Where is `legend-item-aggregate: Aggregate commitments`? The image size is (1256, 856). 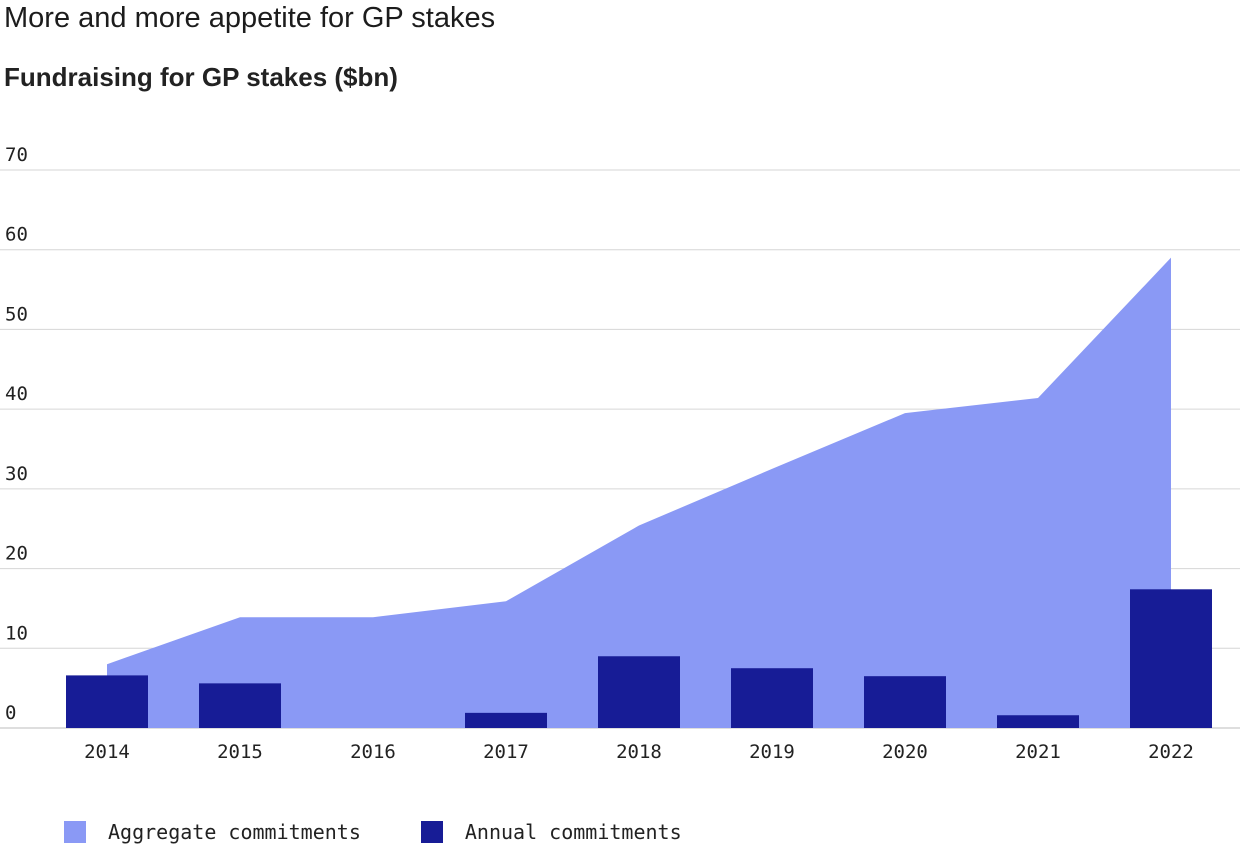
legend-item-aggregate: Aggregate commitments is located at coordinates (212, 832).